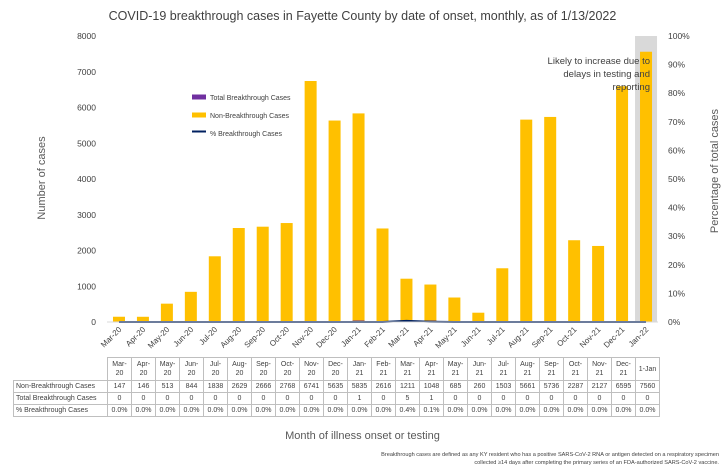  What do you see at coordinates (503, 386) in the screenshot?
I see `table-cell: 1503` at bounding box center [503, 386].